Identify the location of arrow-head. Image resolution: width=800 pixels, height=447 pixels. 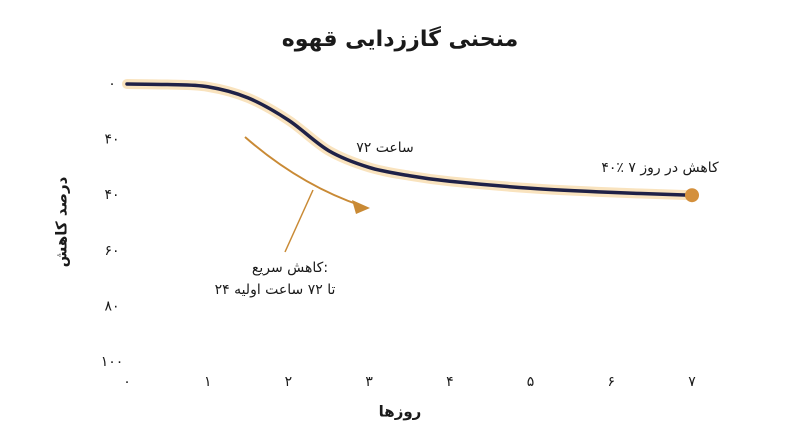
(361, 207).